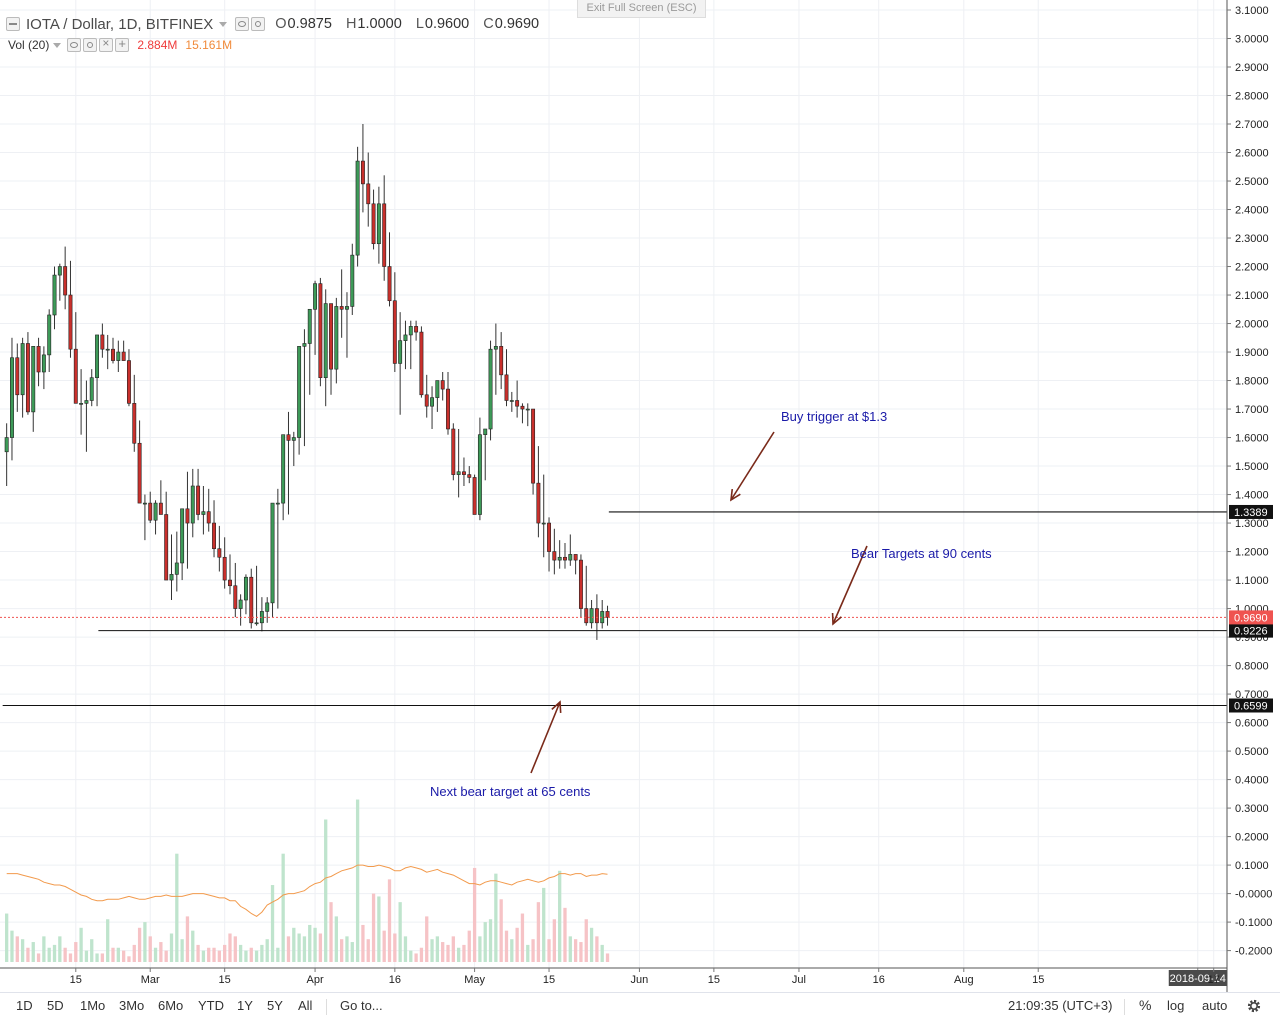 The width and height of the screenshot is (1280, 1025). I want to click on volume-legend: Vol (20) 2.884M 15.161M, so click(120, 44).